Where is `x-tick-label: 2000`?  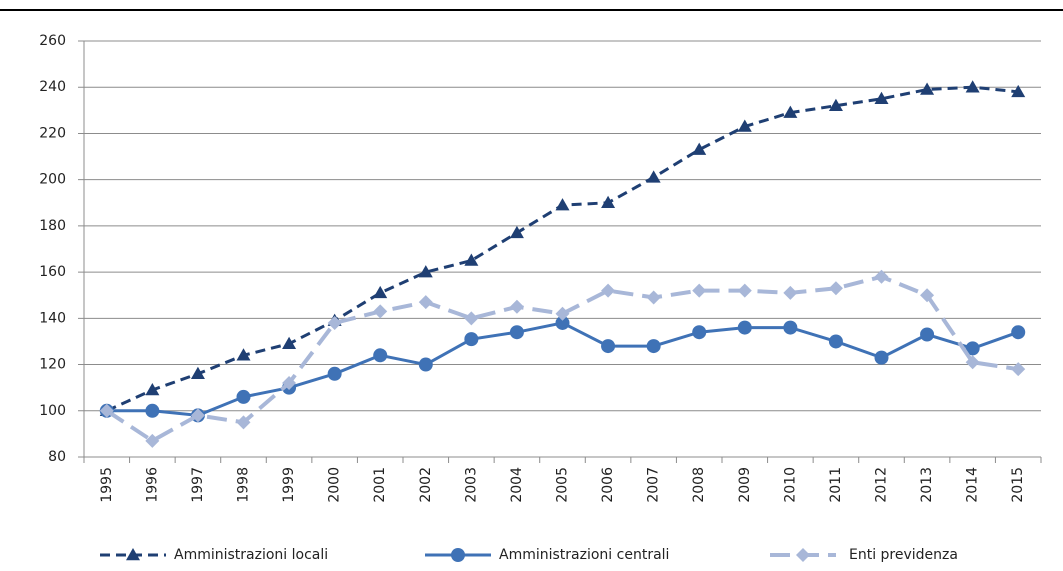
x-tick-label: 2000 is located at coordinates (335, 485).